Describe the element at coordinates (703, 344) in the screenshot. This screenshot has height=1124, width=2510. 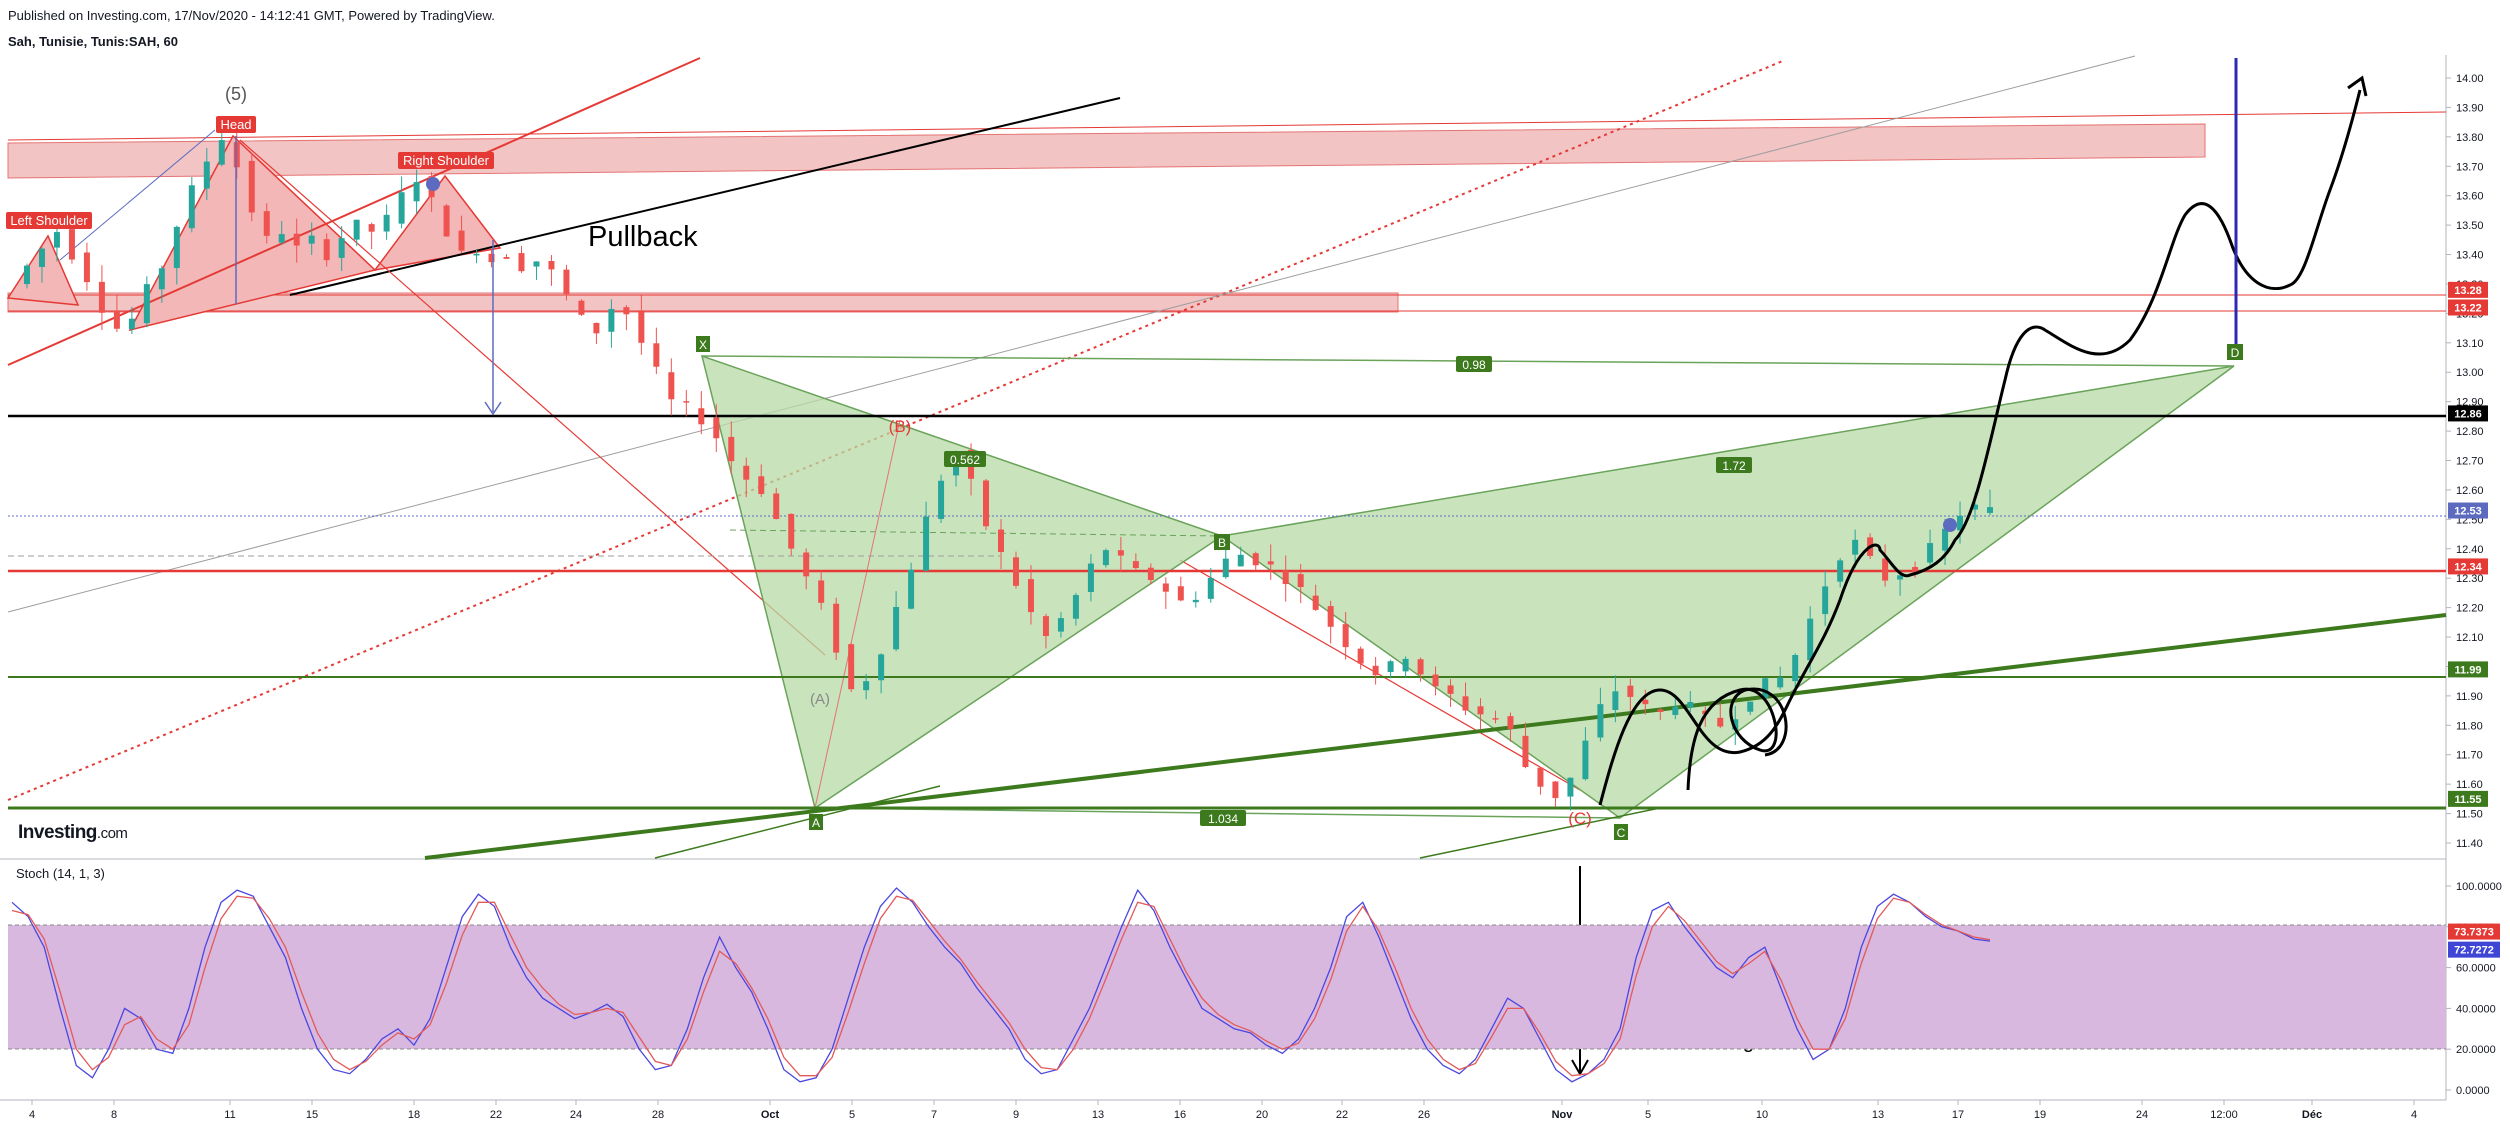
I see `point-x-box` at that location.